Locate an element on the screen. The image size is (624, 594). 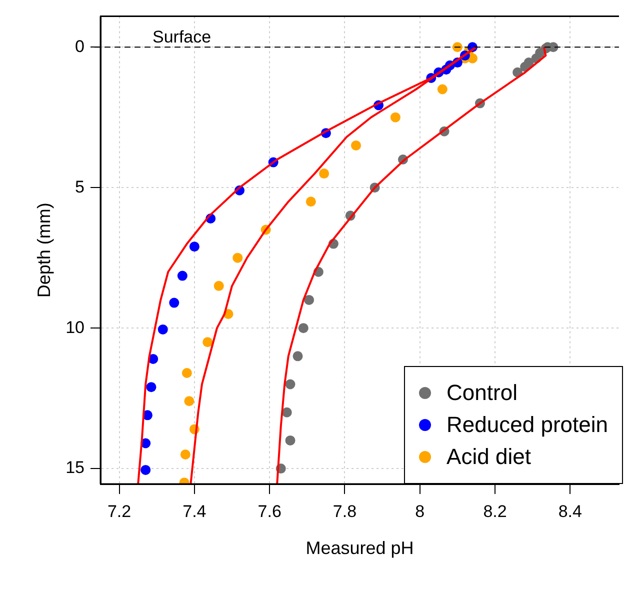
legend-label: Reduced protein is located at coordinates (527, 425).